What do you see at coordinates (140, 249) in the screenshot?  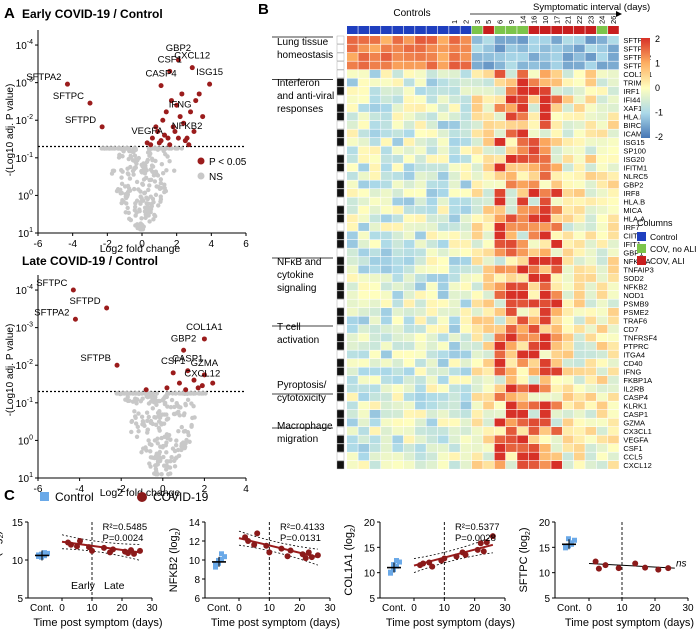 I see `x-axis-label: Log2 fold change` at bounding box center [140, 249].